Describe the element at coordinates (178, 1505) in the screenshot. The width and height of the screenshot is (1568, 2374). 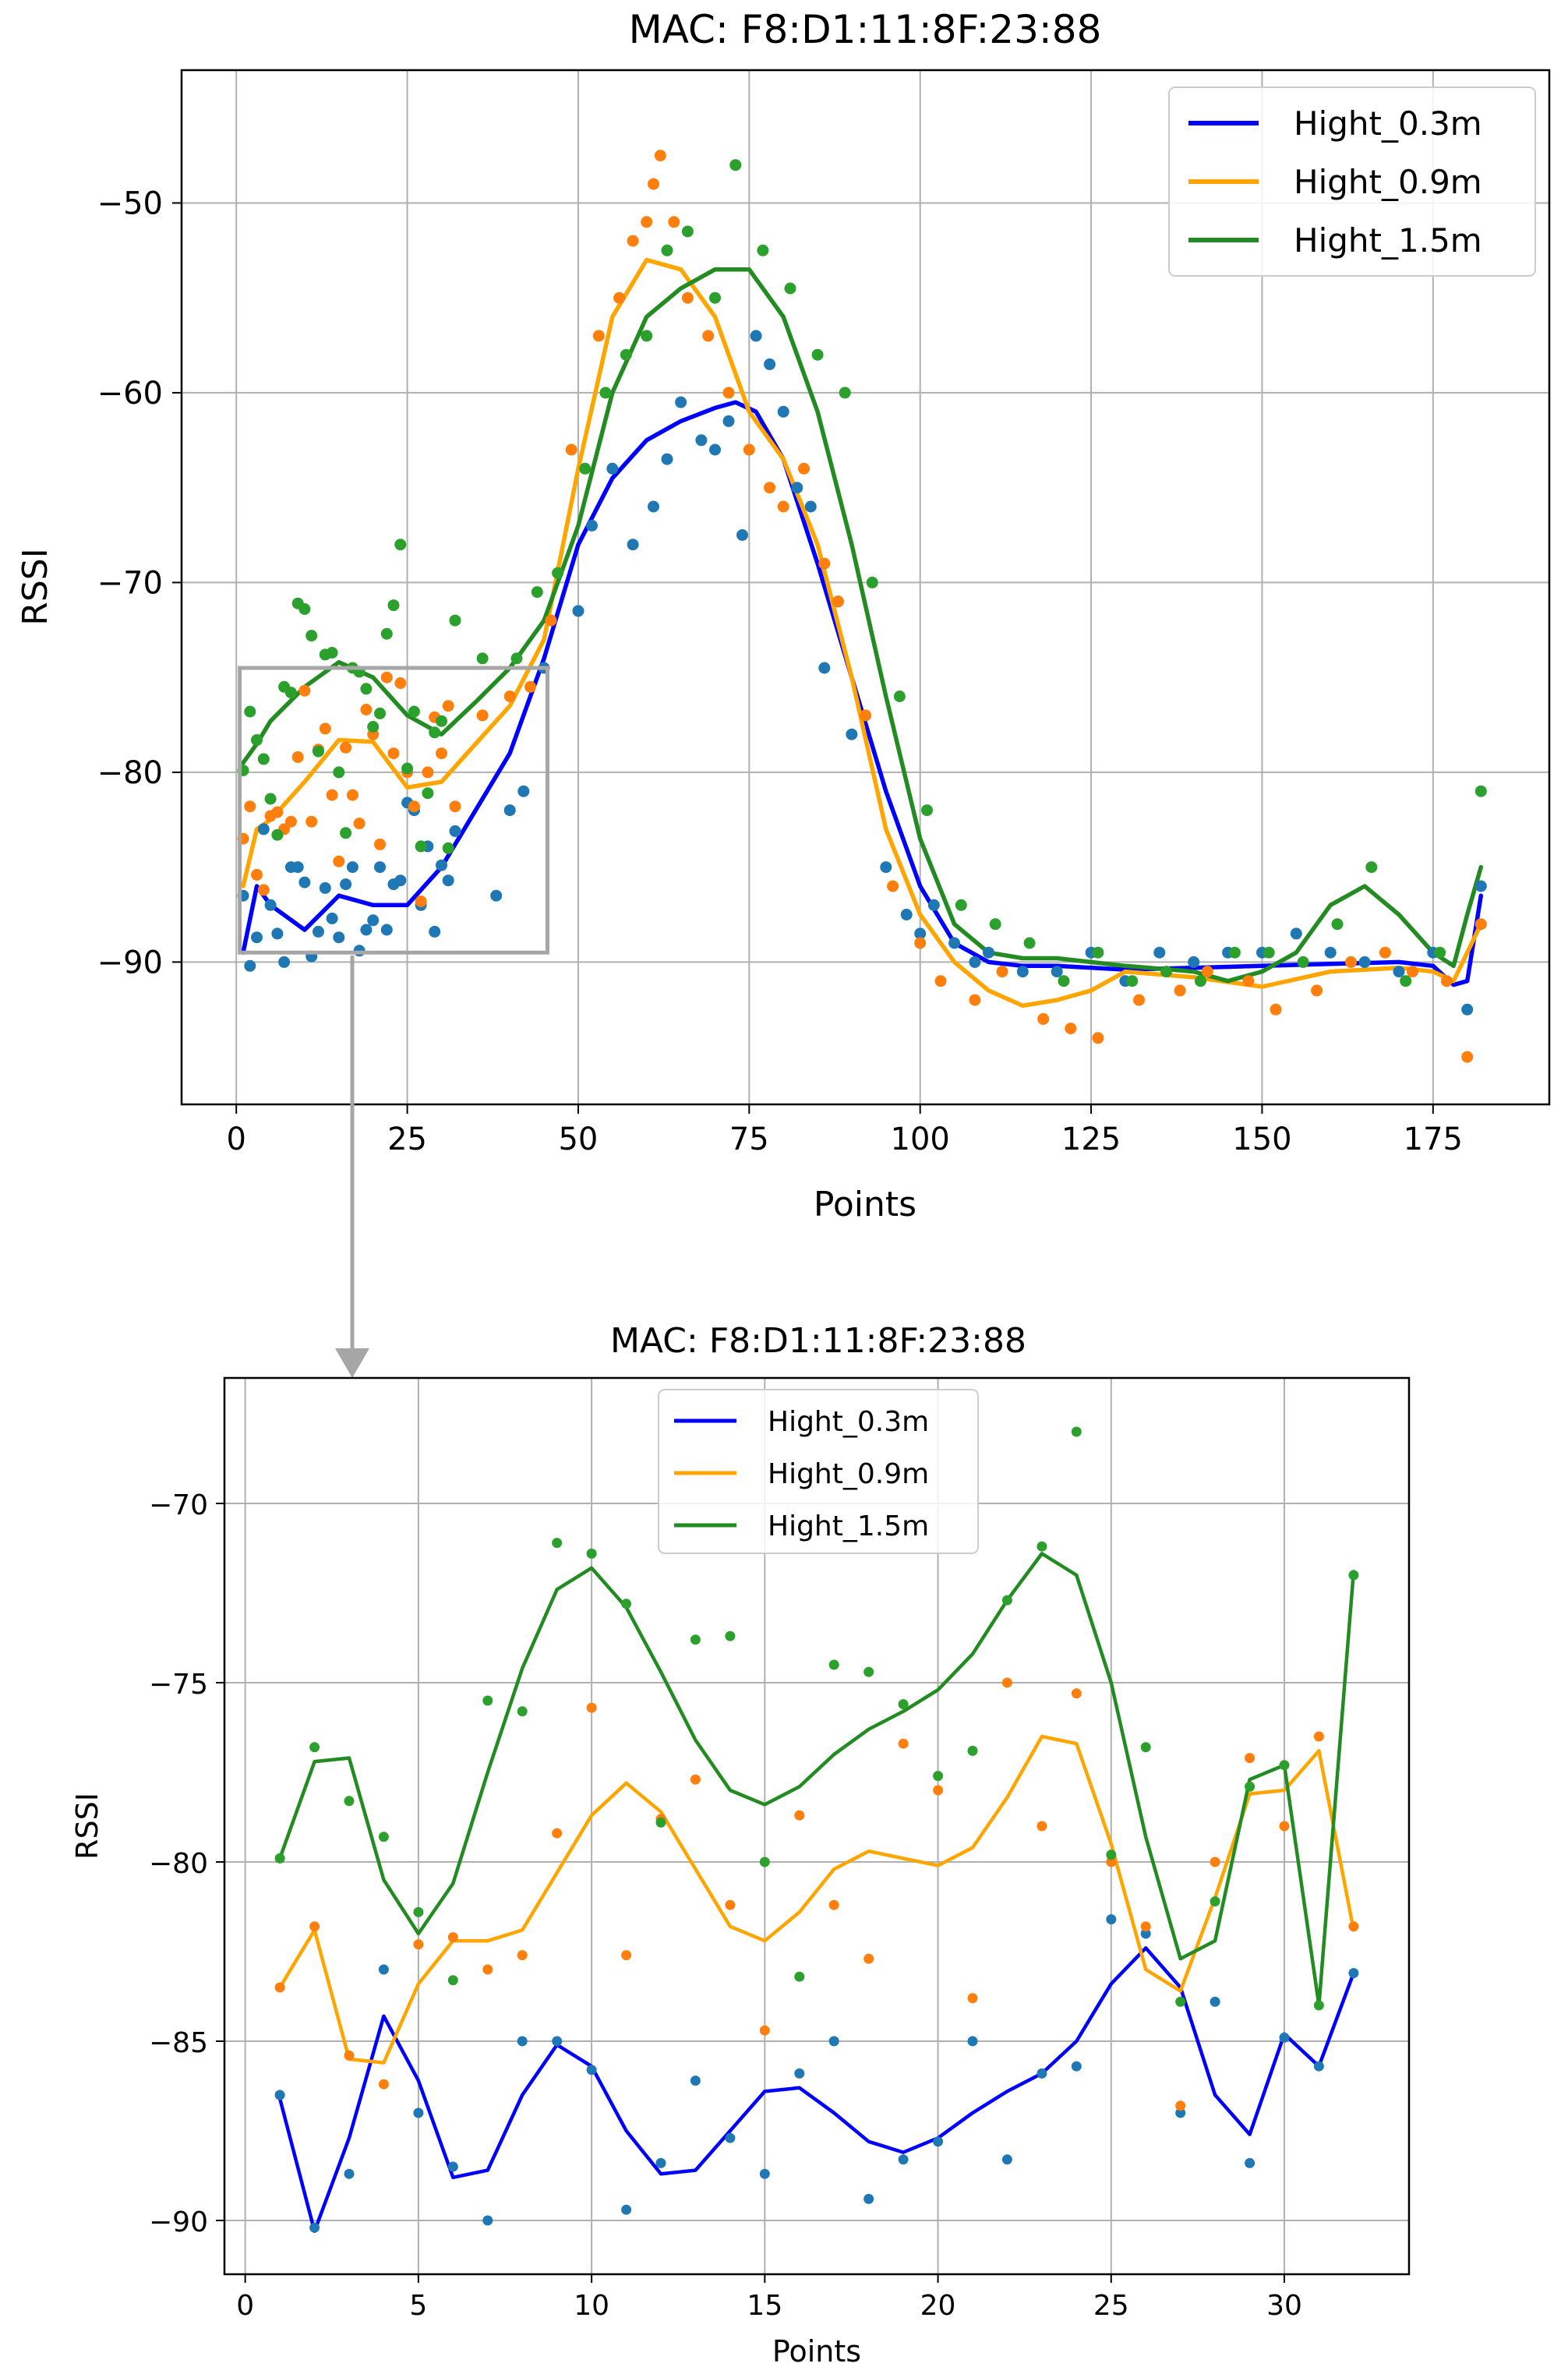
I see `y-tick-label: −70` at that location.